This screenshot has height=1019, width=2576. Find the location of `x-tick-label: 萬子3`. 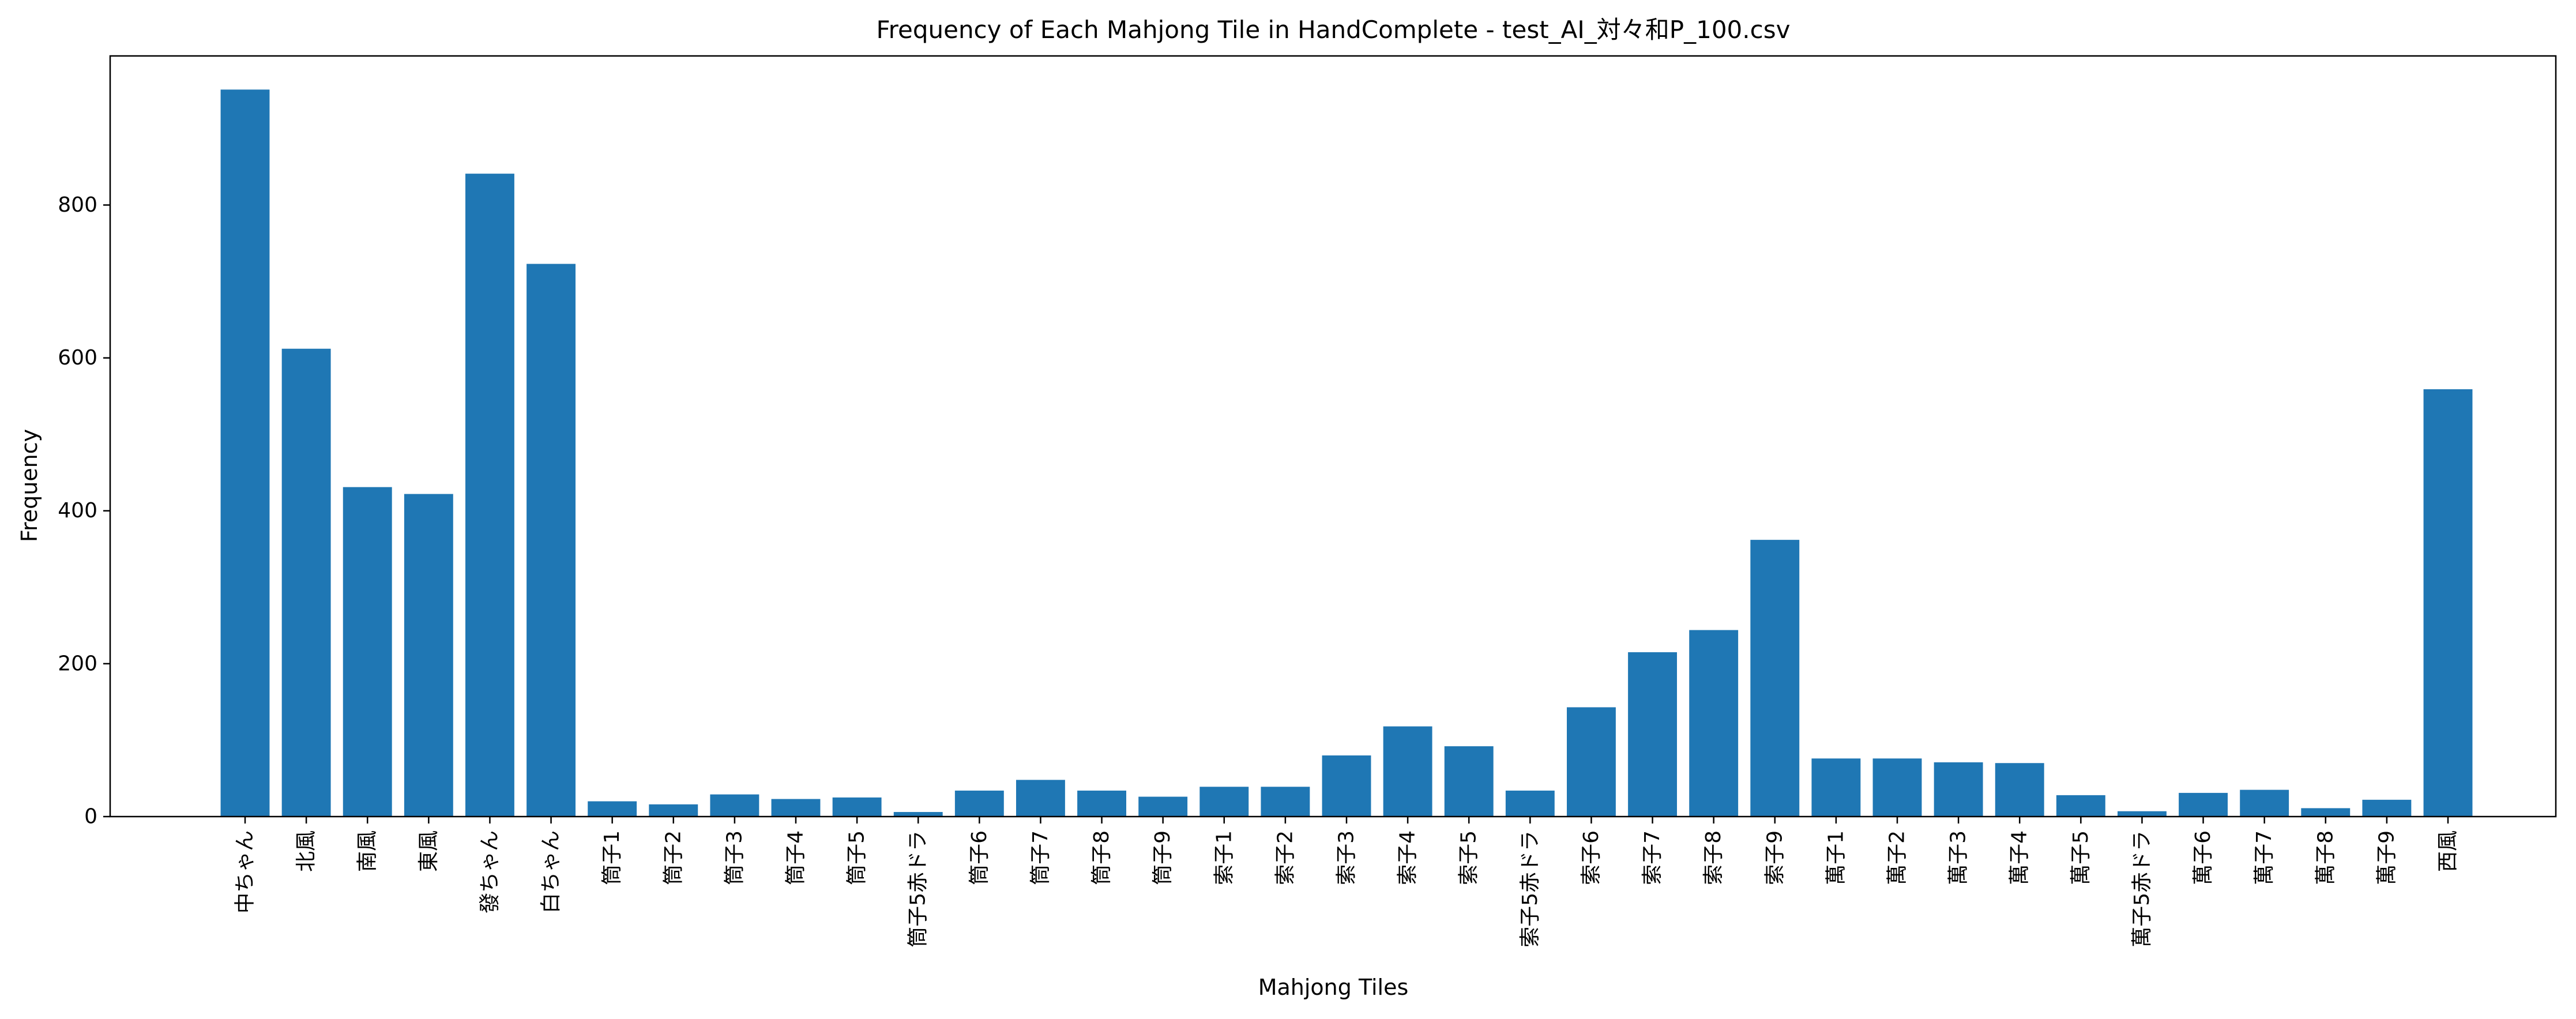

x-tick-label: 萬子3 is located at coordinates (1958, 857).